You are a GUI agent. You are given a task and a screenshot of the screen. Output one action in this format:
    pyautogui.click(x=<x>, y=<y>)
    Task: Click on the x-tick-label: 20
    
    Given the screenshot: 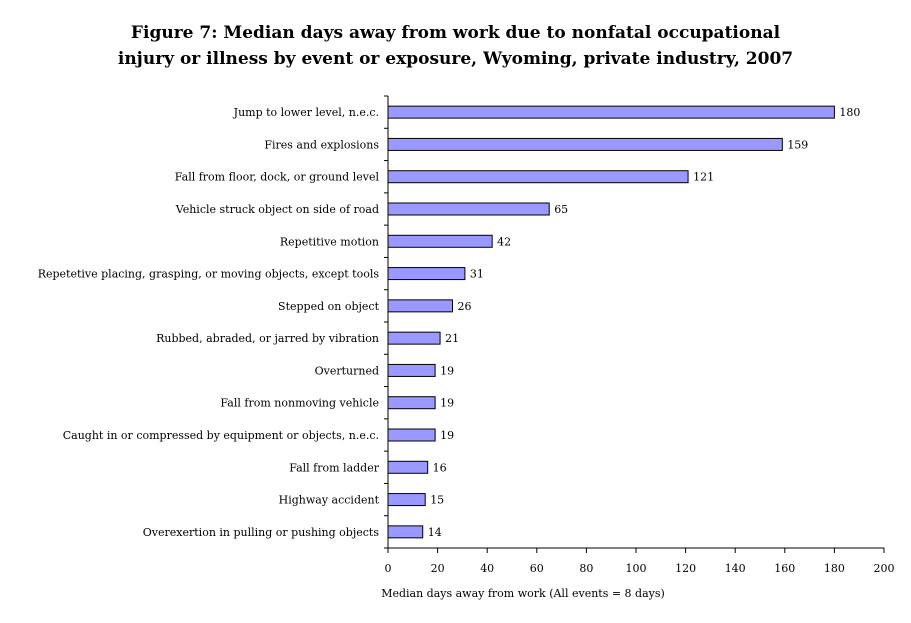 What is the action you would take?
    pyautogui.click(x=438, y=568)
    